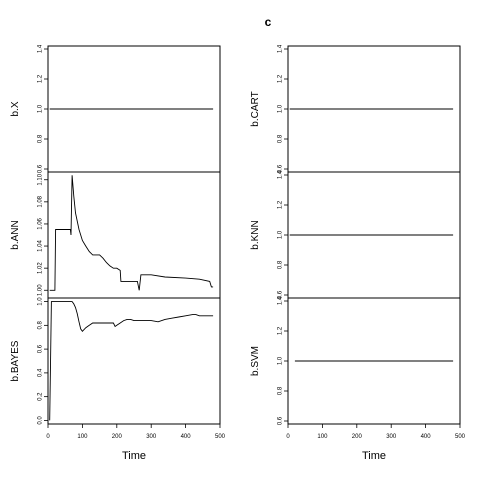 This screenshot has width=480, height=485. Describe the element at coordinates (355, 234) in the screenshot. I see `b-knn-panel: 0.6 0.8 1.0 1.2 1.4 b.KNN` at that location.